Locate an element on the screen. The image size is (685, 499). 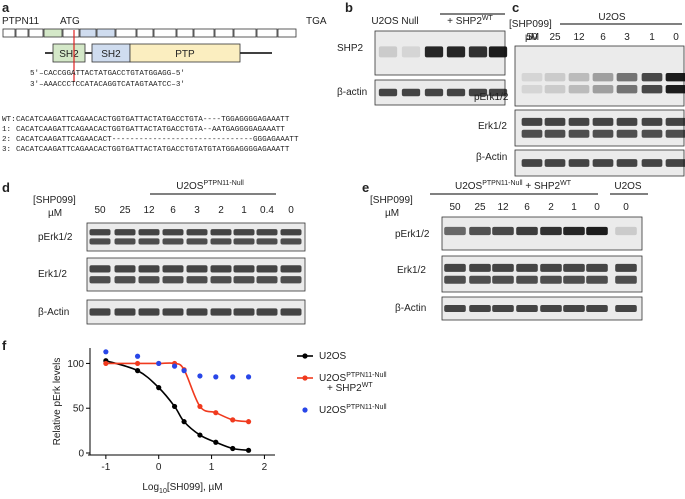
x-axis-label: Log10[SH099], µM is located at coordinates (182, 488).